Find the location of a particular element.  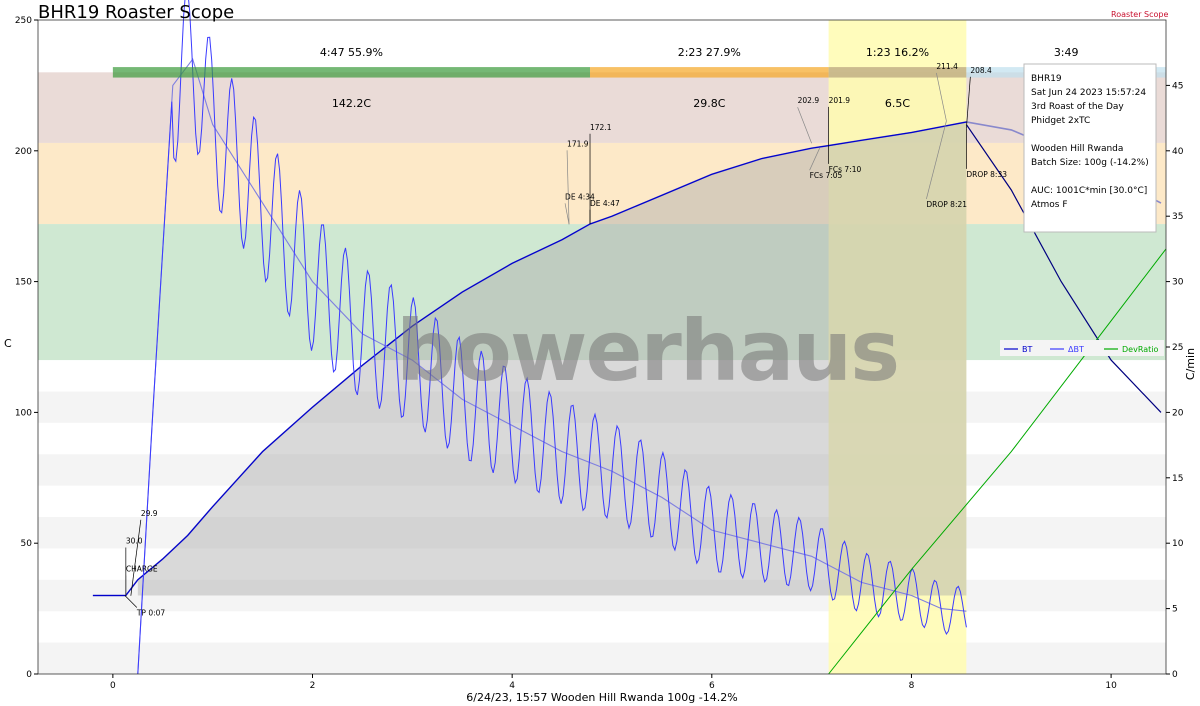

x-tick-label: 4 is located at coordinates (512, 686).